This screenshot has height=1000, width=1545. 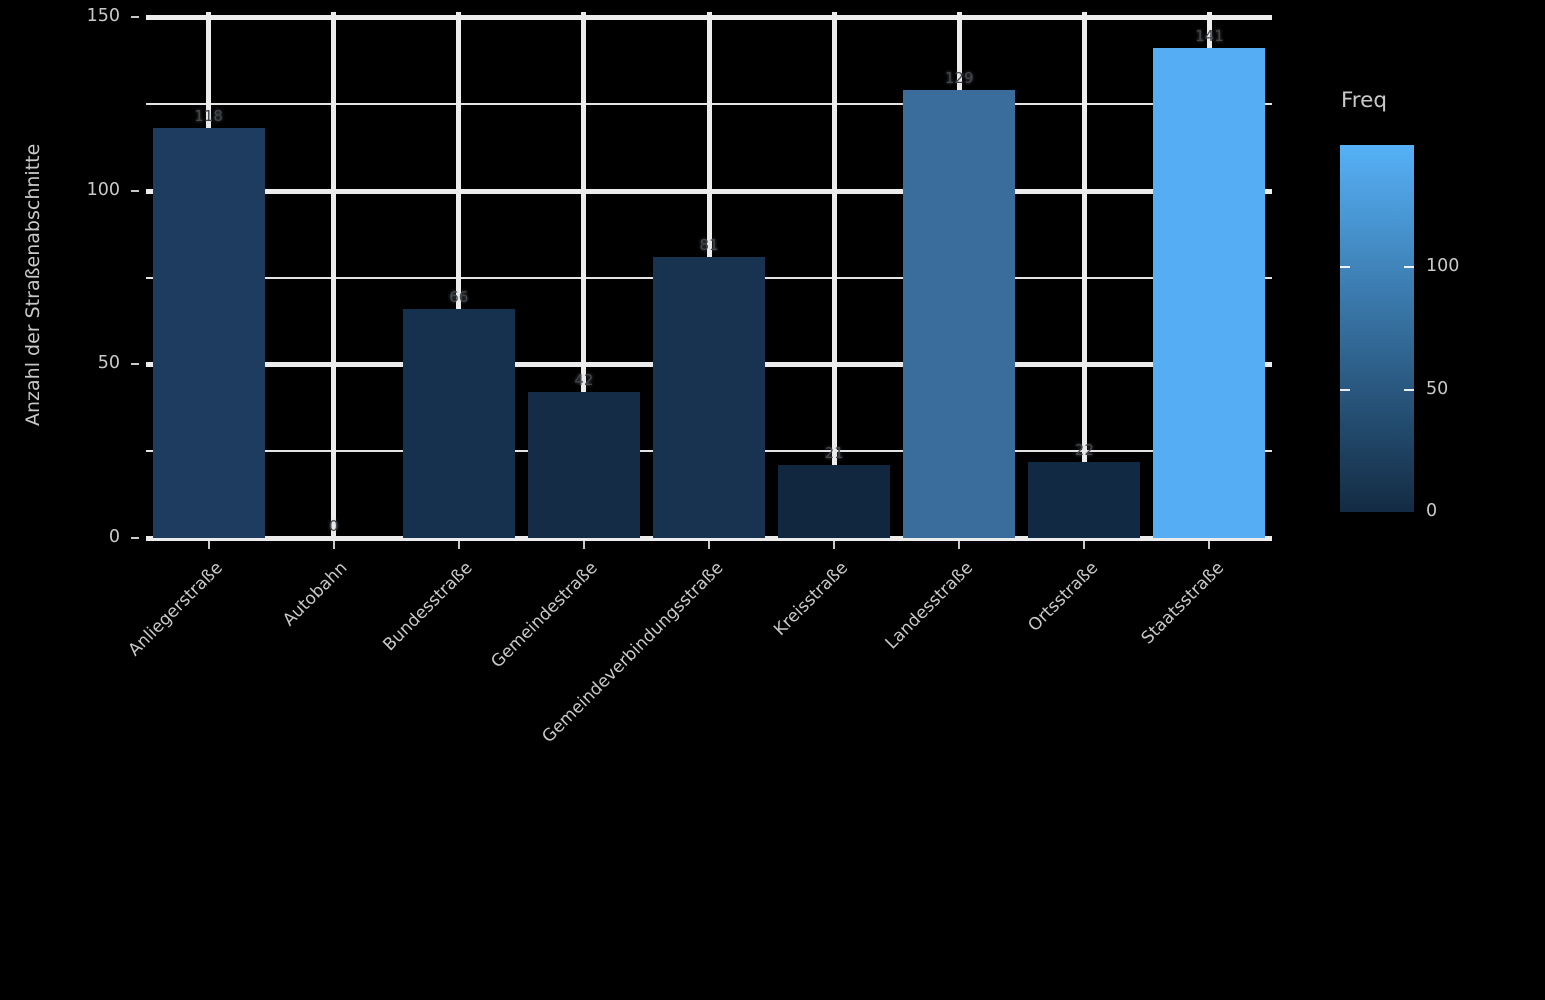 I want to click on x-tick-label: Ortsstraße, so click(x=1063, y=597).